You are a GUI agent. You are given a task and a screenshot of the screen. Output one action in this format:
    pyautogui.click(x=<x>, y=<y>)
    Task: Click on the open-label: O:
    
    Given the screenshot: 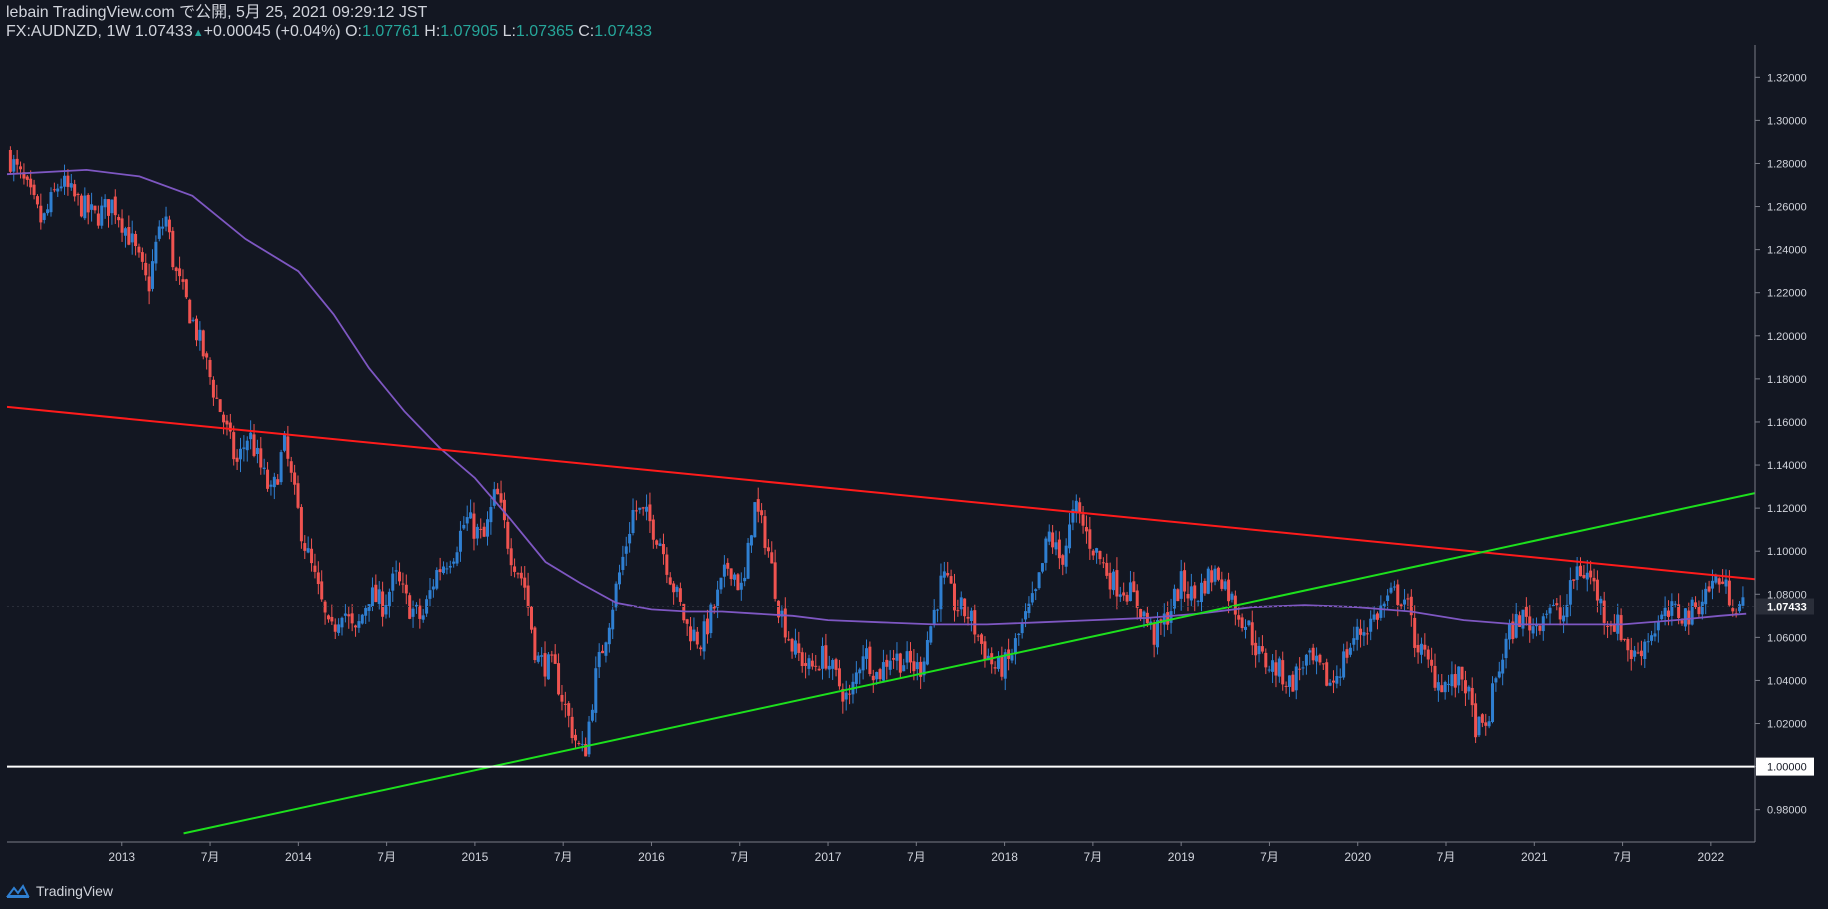 What is the action you would take?
    pyautogui.click(x=353, y=31)
    